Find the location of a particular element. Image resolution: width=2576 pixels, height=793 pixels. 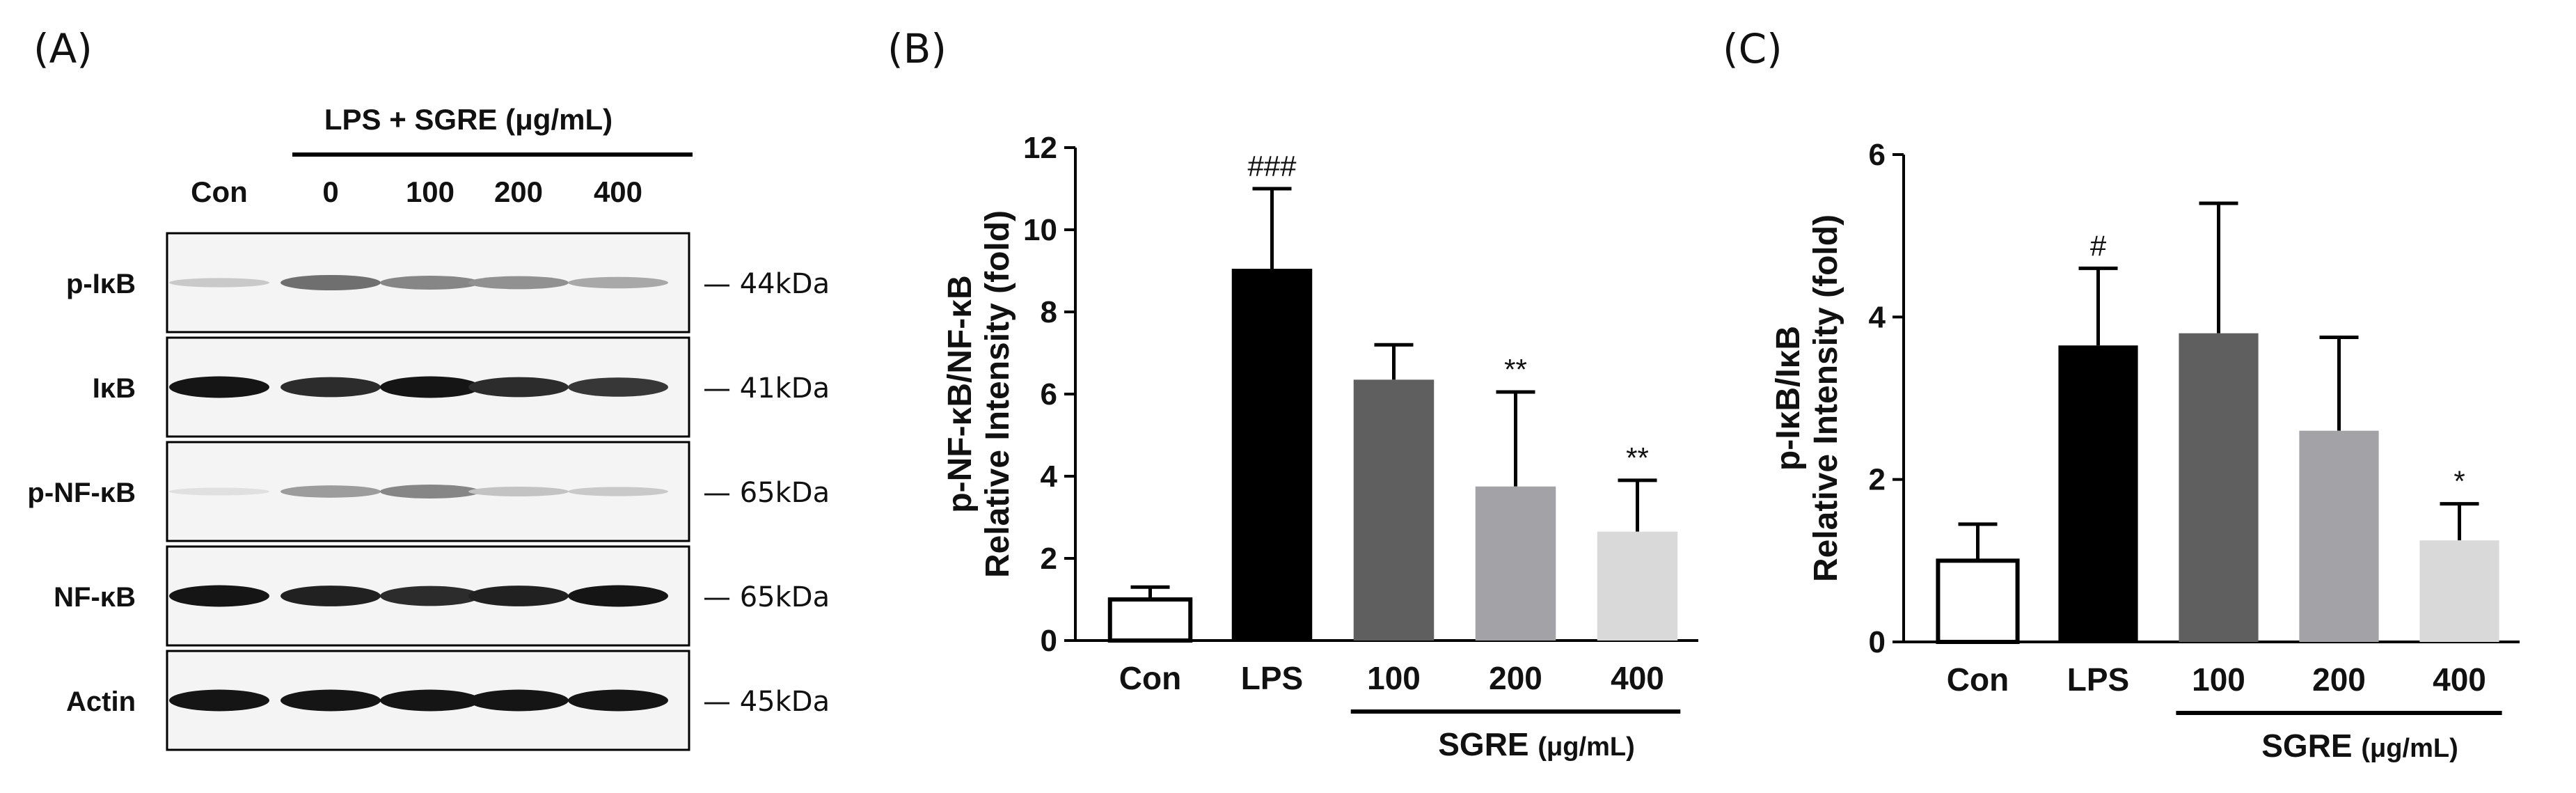

y-tick-label: 8 is located at coordinates (1049, 312).